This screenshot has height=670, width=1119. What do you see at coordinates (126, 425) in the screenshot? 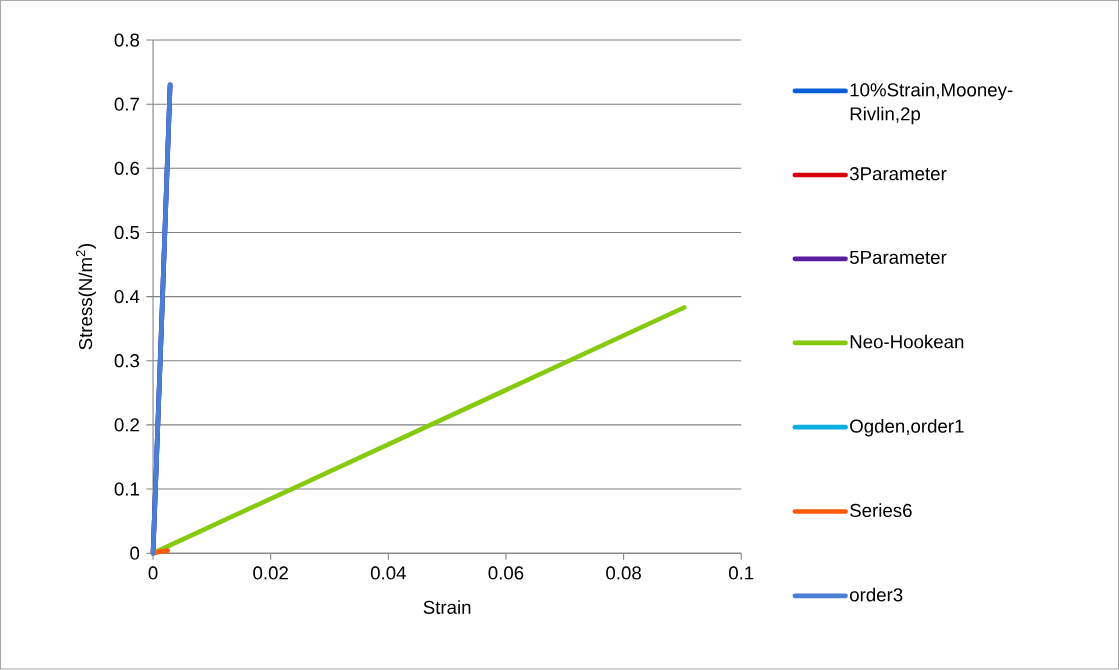
I see `y-tick-label: 0.2` at bounding box center [126, 425].